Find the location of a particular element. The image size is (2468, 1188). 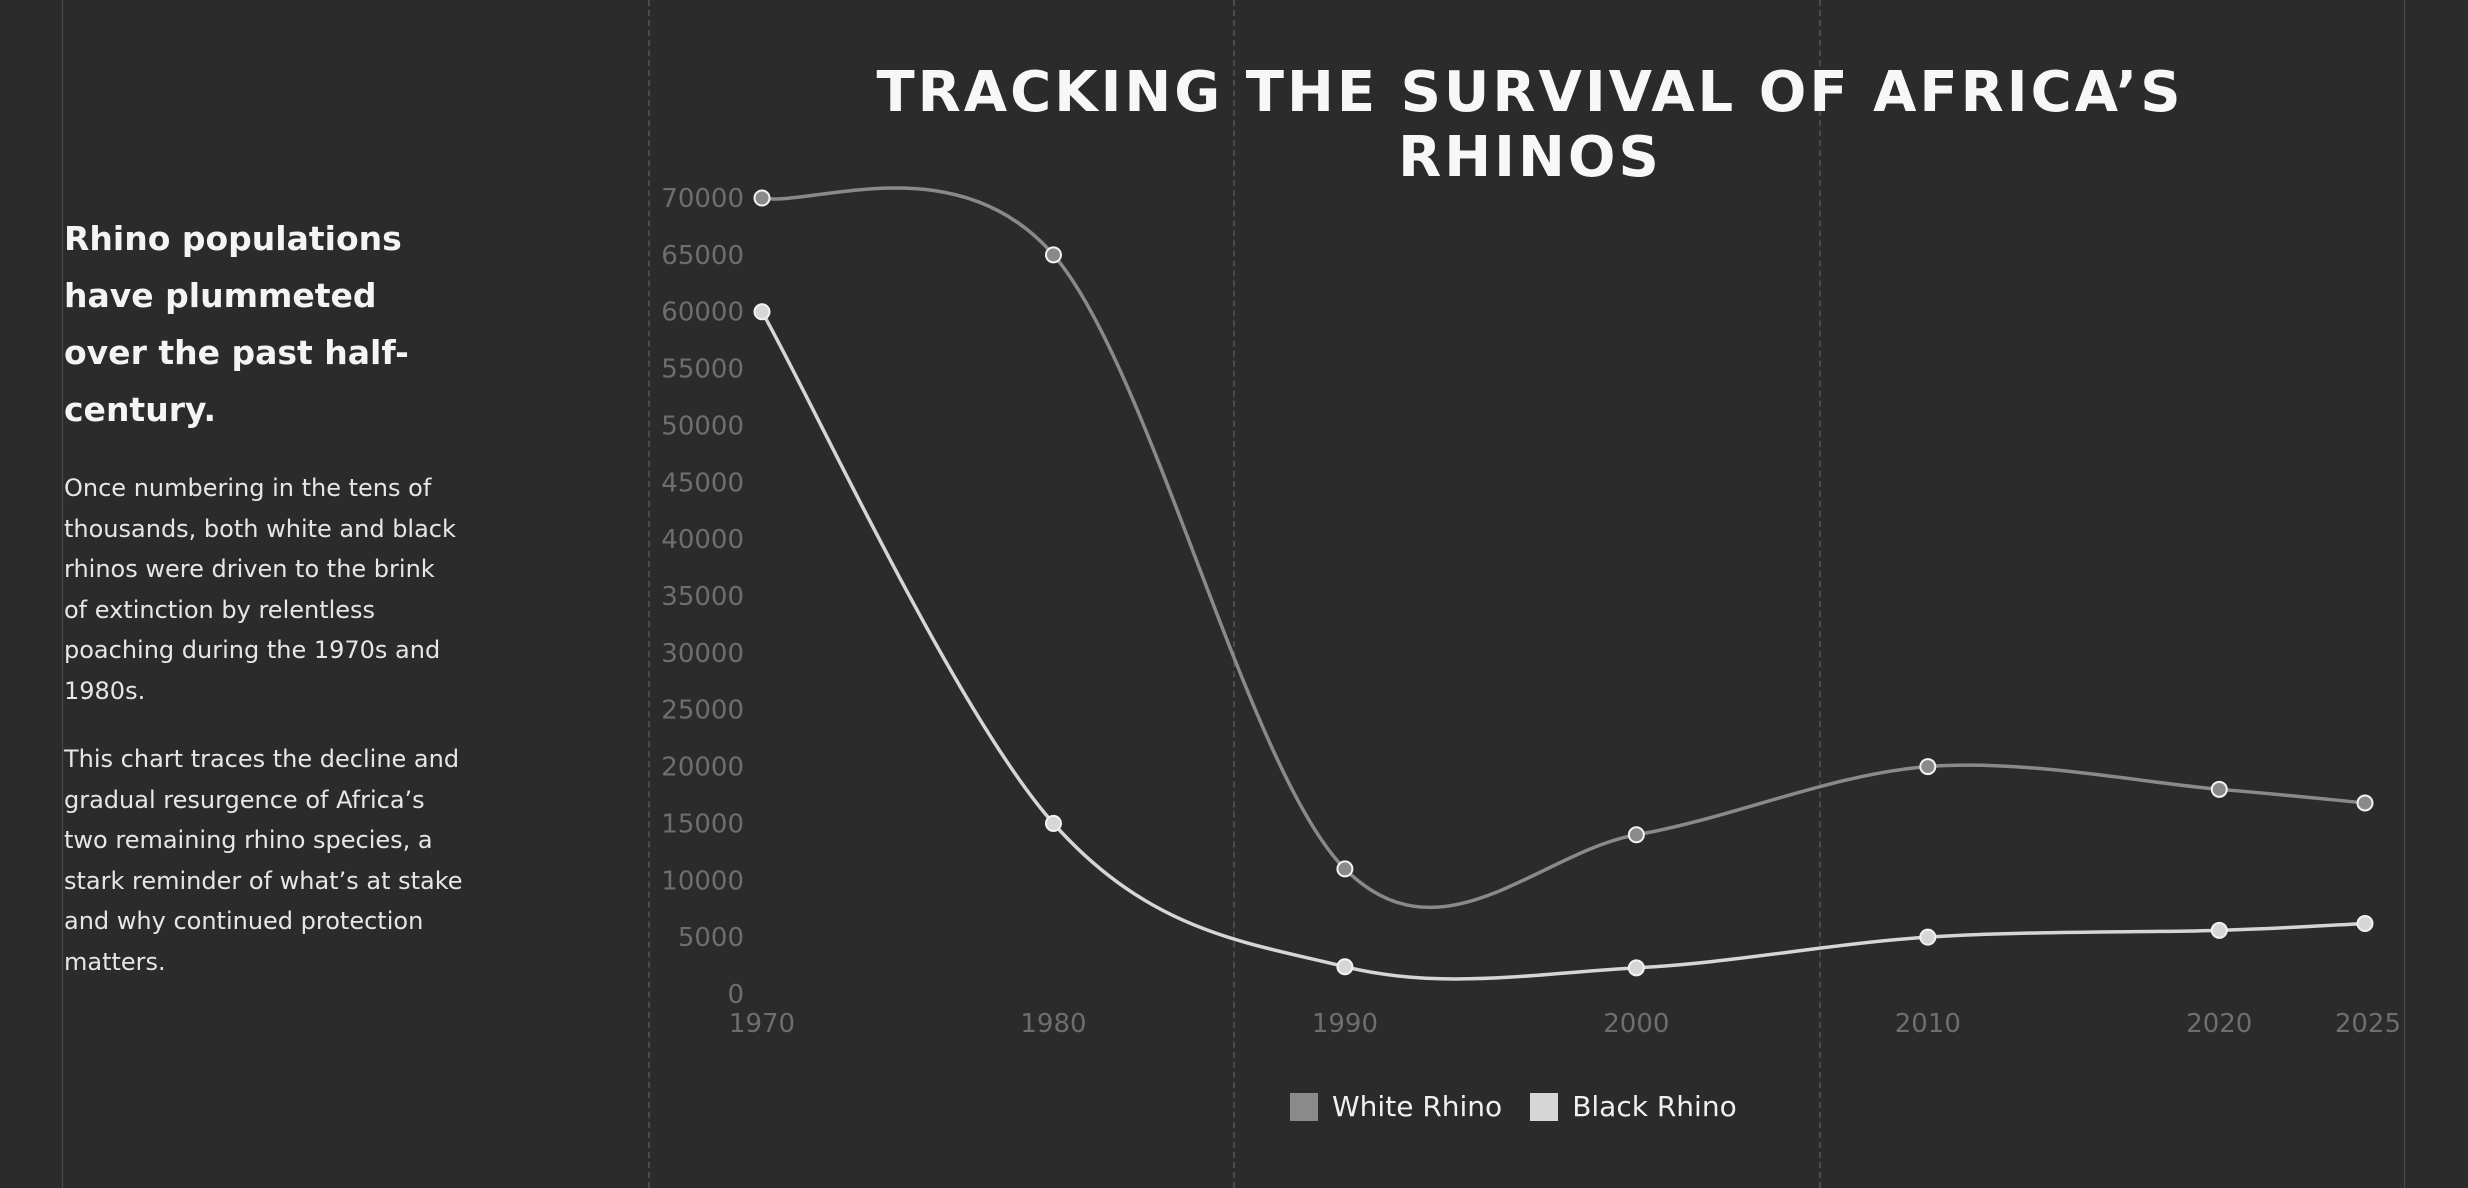

legend-item-white-rhino: White Rhino is located at coordinates (1396, 1106).